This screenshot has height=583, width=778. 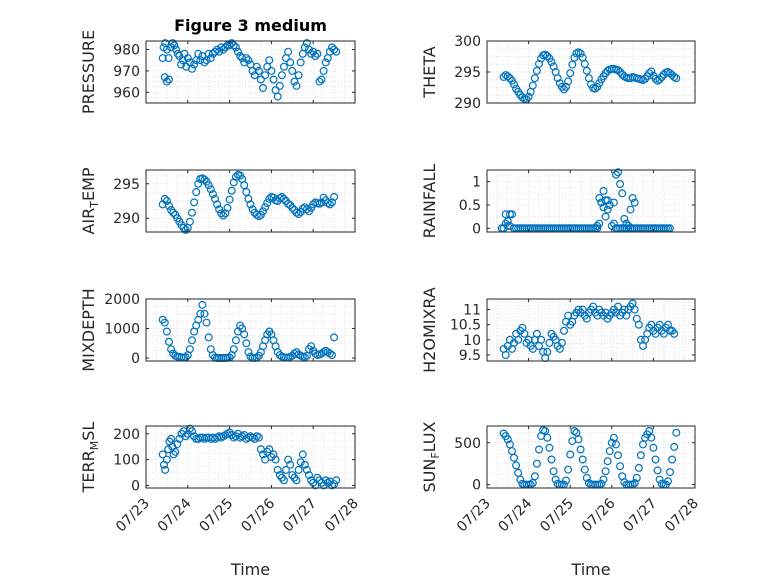 I want to click on y-axis-label: THETA, so click(x=429, y=72).